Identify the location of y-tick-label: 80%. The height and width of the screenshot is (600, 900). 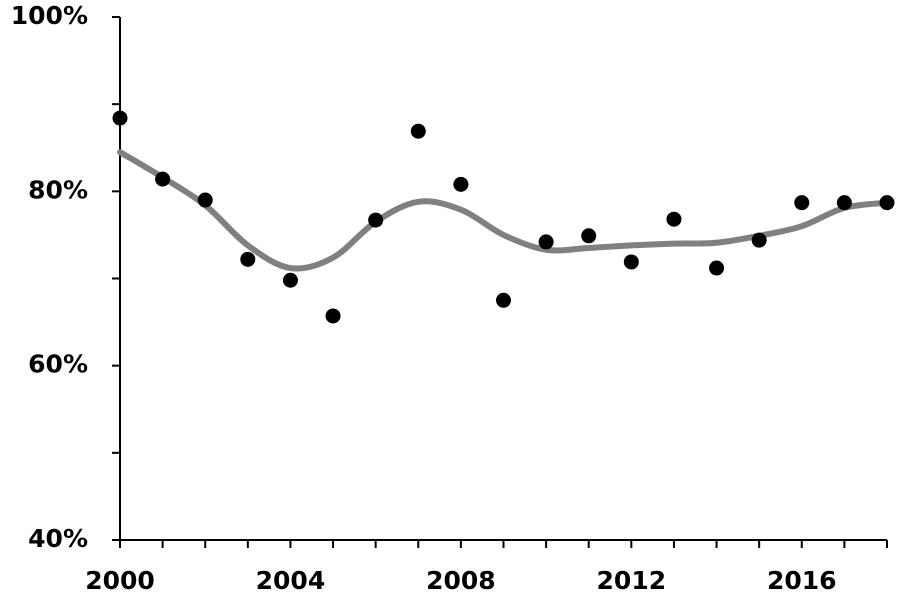
(58, 189).